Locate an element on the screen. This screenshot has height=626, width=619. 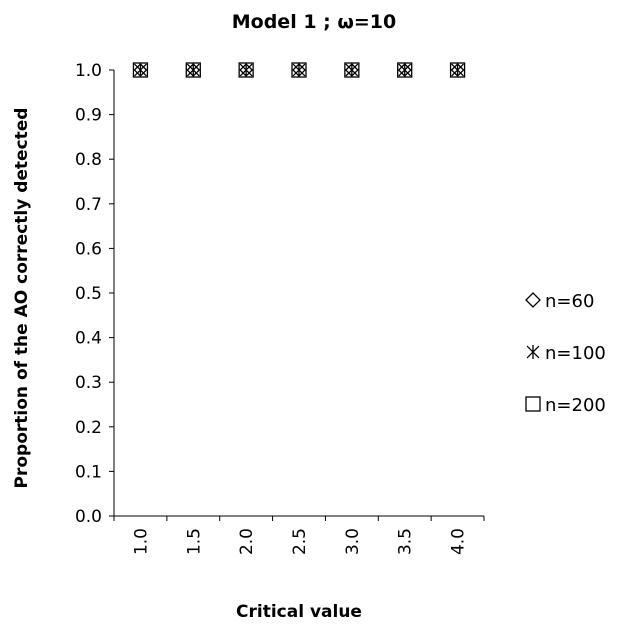
y-tick-label: 0.6 is located at coordinates (88, 249).